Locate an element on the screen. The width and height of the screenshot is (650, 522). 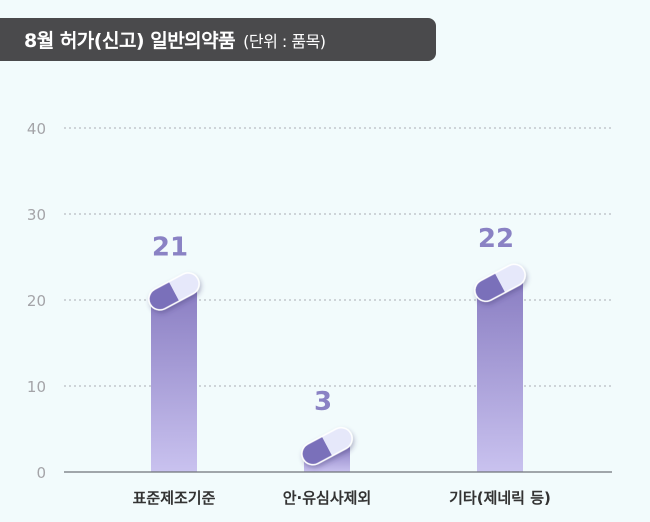
chart-title-bar: 8월 허가(신고) 일반의약품 (단위 : 품목) is located at coordinates (218, 39).